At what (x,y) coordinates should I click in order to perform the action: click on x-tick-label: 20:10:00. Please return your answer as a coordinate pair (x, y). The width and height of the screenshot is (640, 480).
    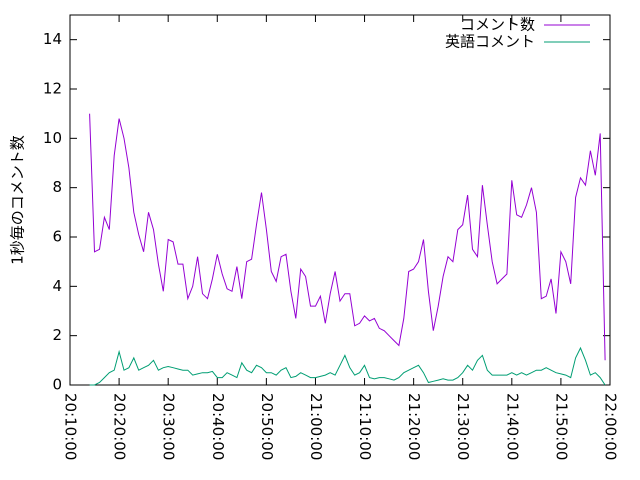
    Looking at the image, I should click on (71, 426).